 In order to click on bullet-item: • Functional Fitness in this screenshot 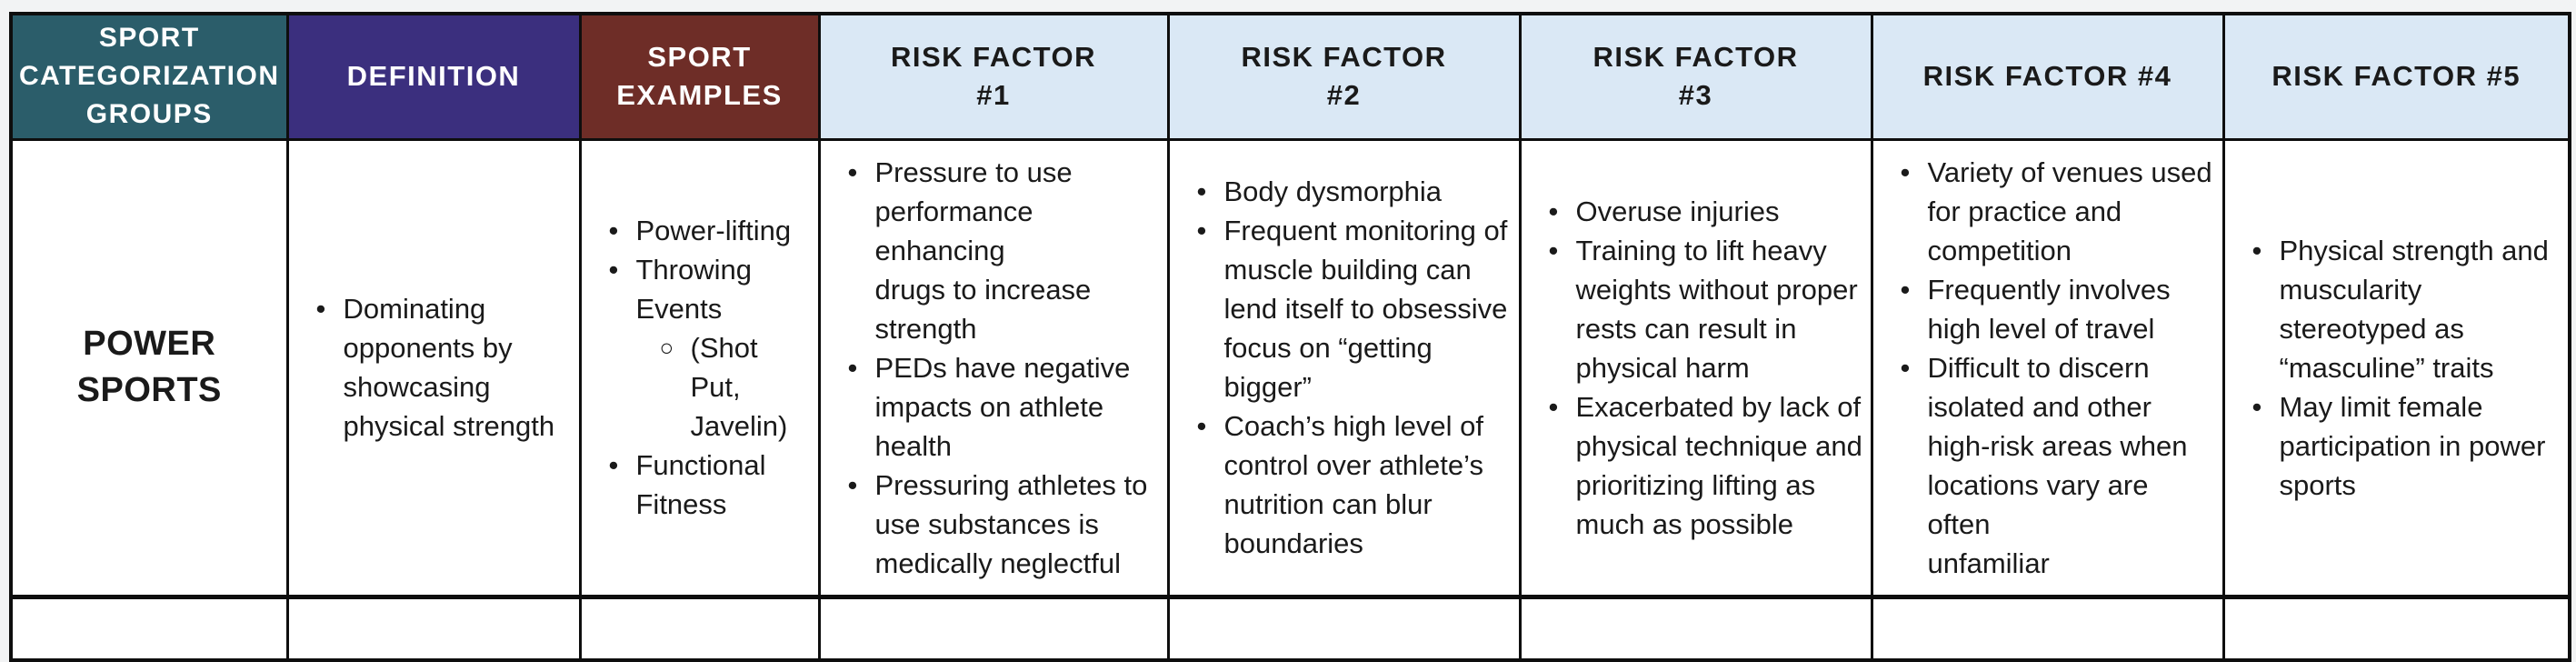, I will do `click(710, 485)`.